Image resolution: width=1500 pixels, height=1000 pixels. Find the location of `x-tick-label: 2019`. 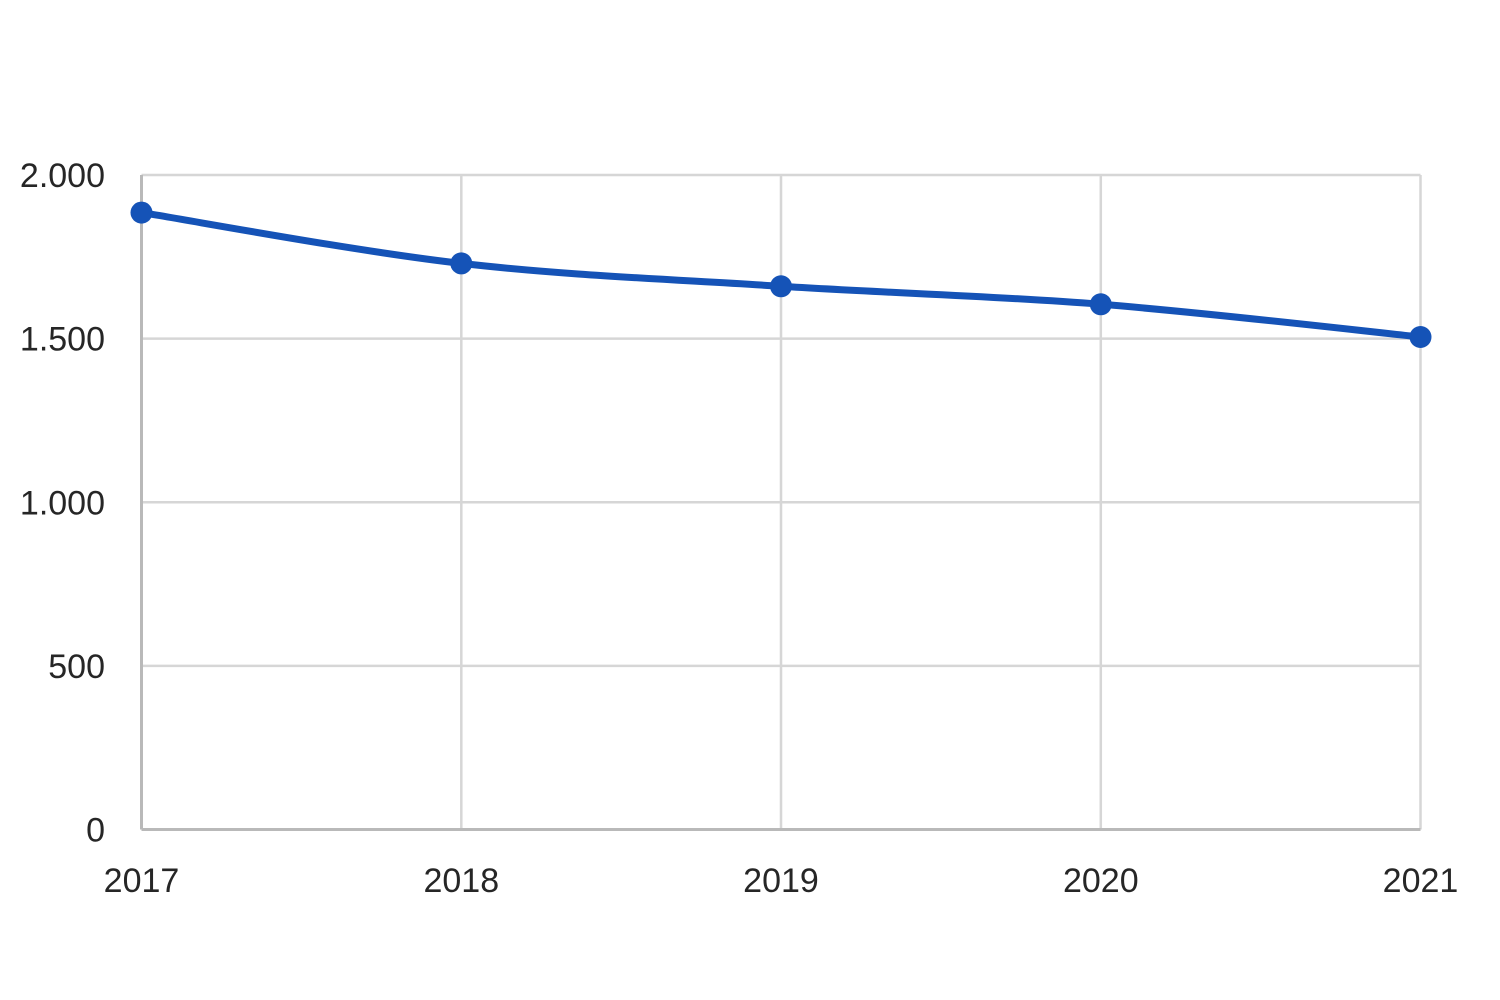

x-tick-label: 2019 is located at coordinates (781, 881).